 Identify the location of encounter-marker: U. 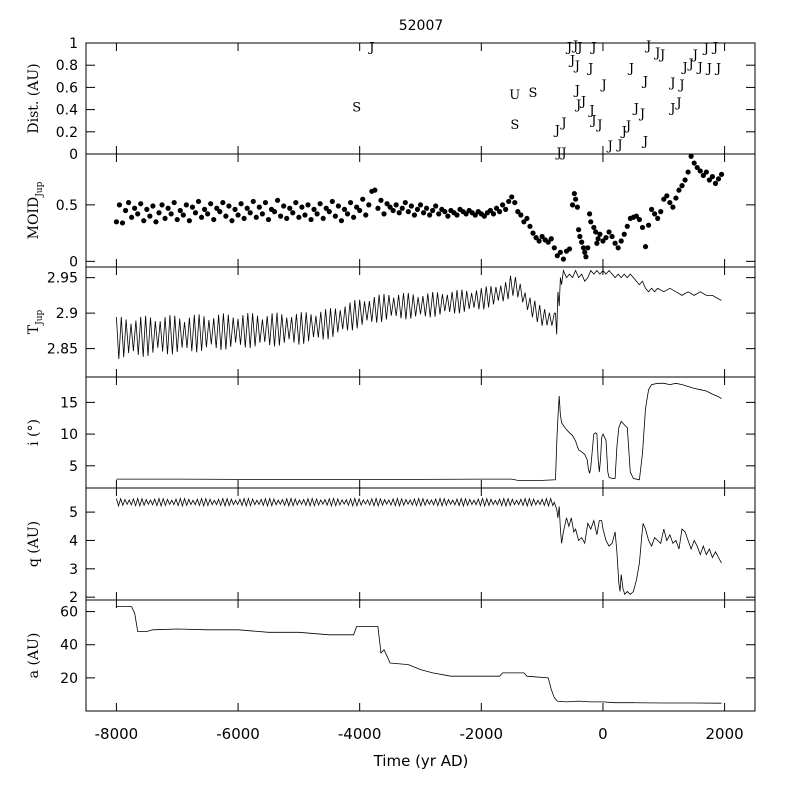
(514, 95).